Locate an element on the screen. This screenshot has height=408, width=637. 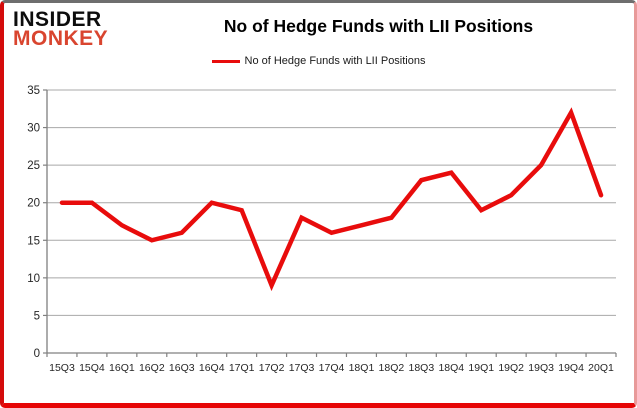
y-axis-label-30: 30 is located at coordinates (33, 129).